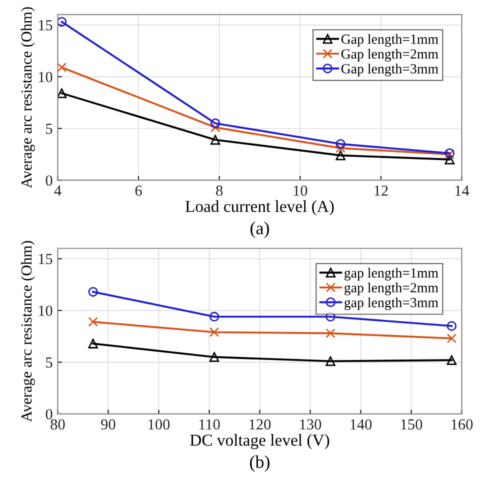  Describe the element at coordinates (260, 442) in the screenshot. I see `x-axis-title: DC voltage level (V)` at that location.